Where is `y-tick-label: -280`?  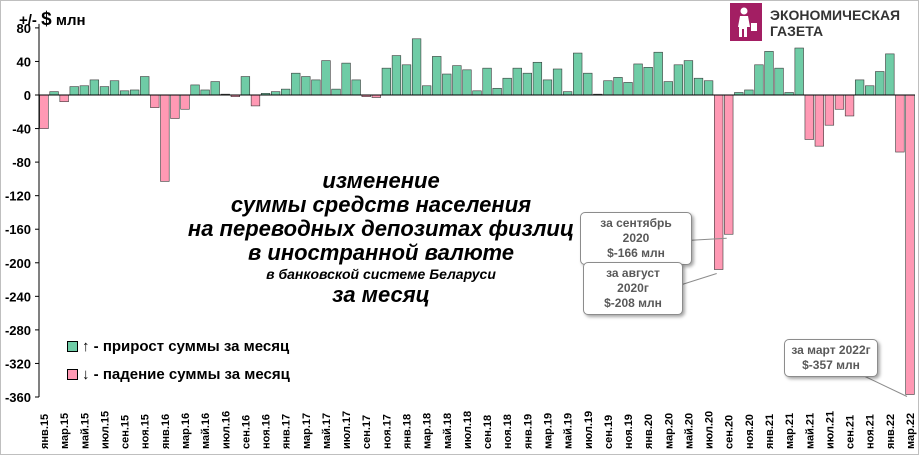 y-tick-label: -280 is located at coordinates (18, 330).